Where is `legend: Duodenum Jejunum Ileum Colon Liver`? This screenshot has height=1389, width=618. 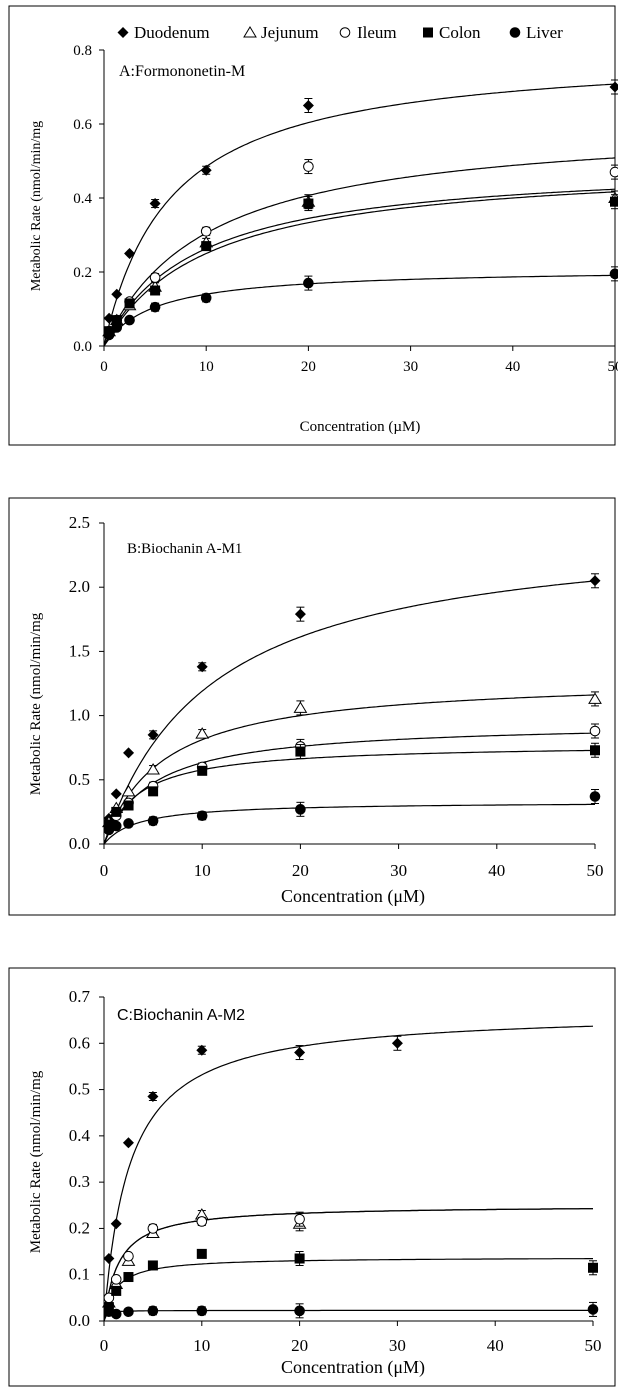
legend: Duodenum Jejunum Ileum Colon Liver is located at coordinates (340, 32).